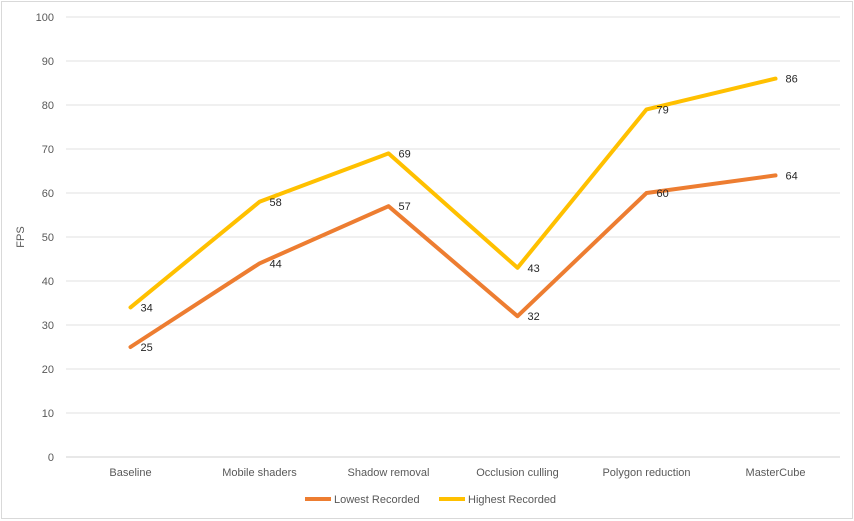 The width and height of the screenshot is (854, 521). Describe the element at coordinates (389, 473) in the screenshot. I see `x-tick-label: Shadow removal` at that location.